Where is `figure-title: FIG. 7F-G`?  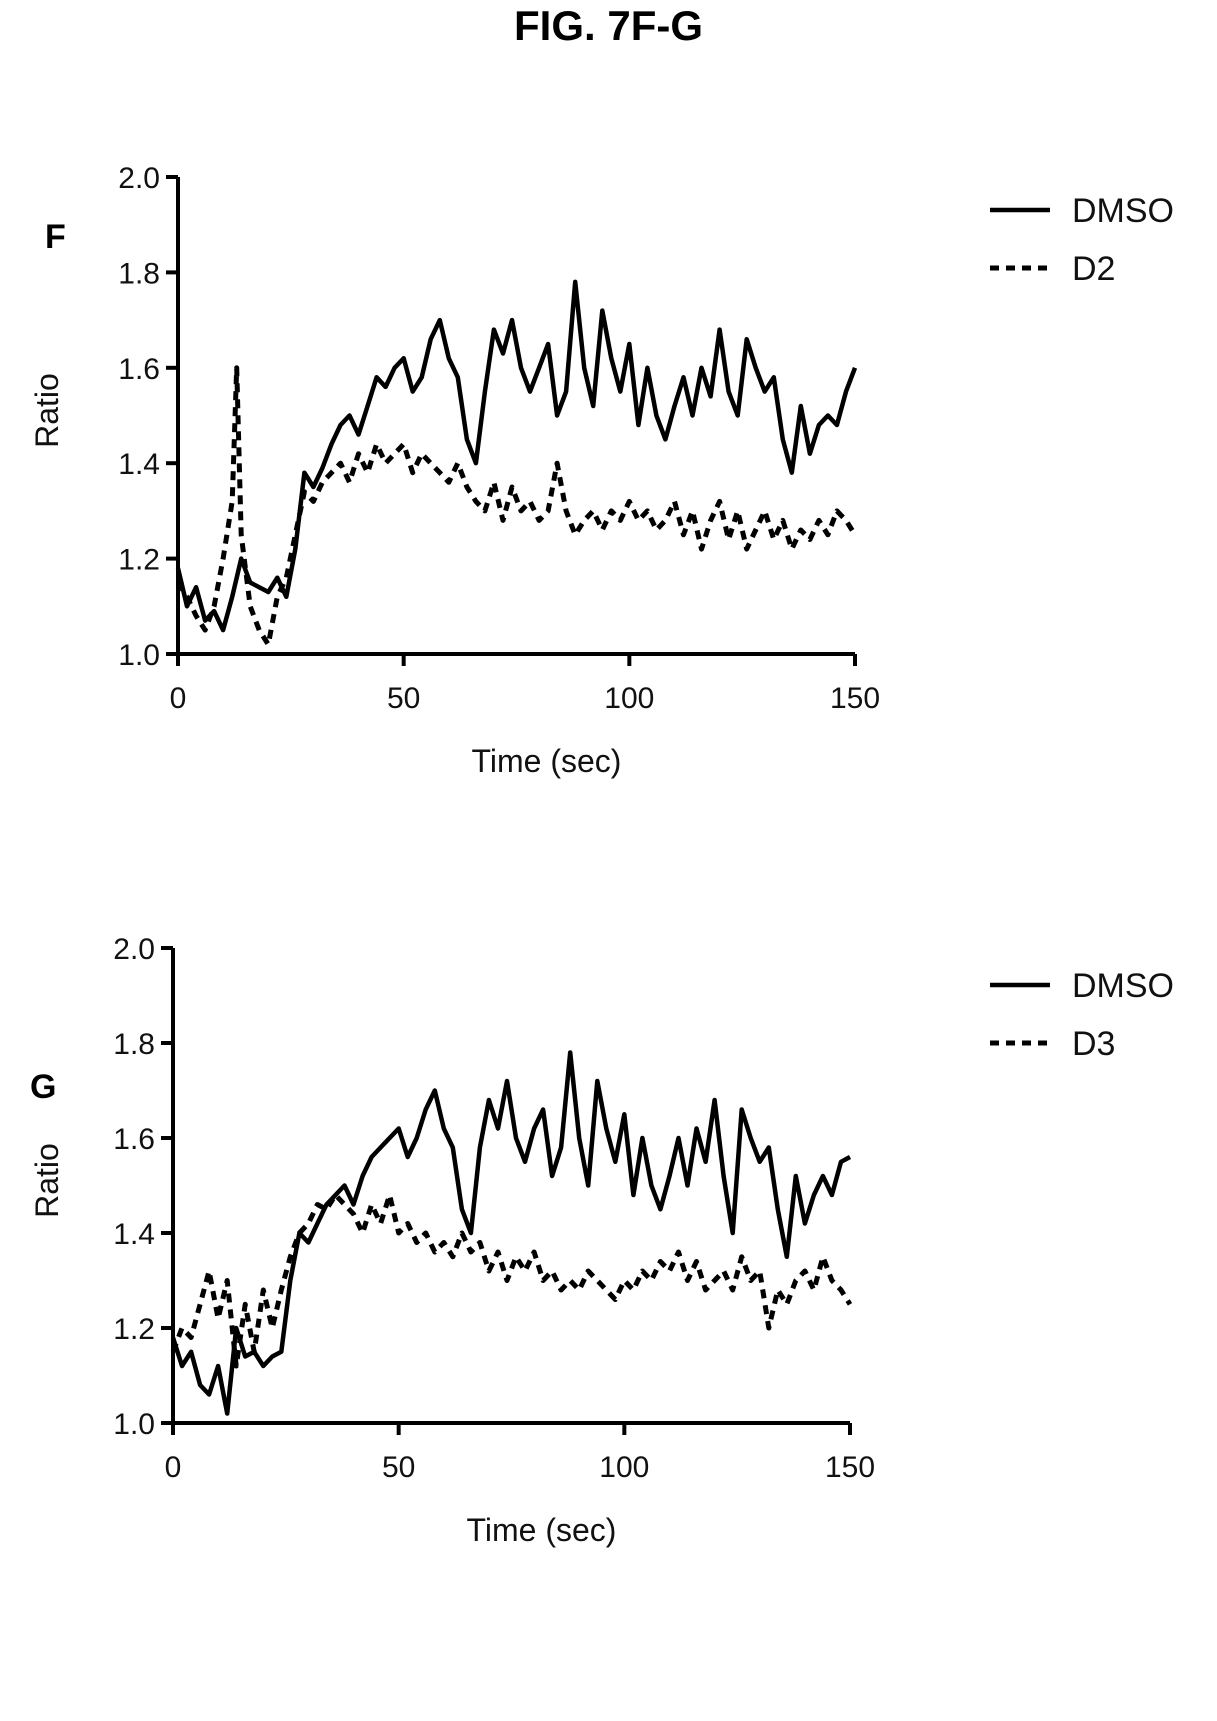 figure-title: FIG. 7F-G is located at coordinates (608, 25).